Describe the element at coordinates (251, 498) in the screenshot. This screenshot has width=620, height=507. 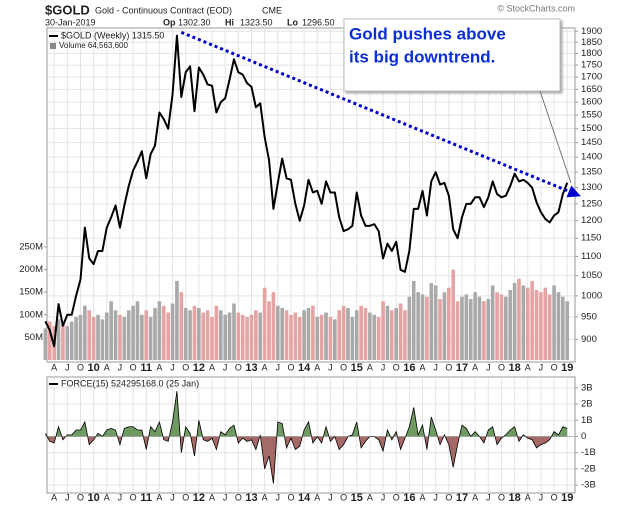
I see `x-tick-label: 13` at that location.